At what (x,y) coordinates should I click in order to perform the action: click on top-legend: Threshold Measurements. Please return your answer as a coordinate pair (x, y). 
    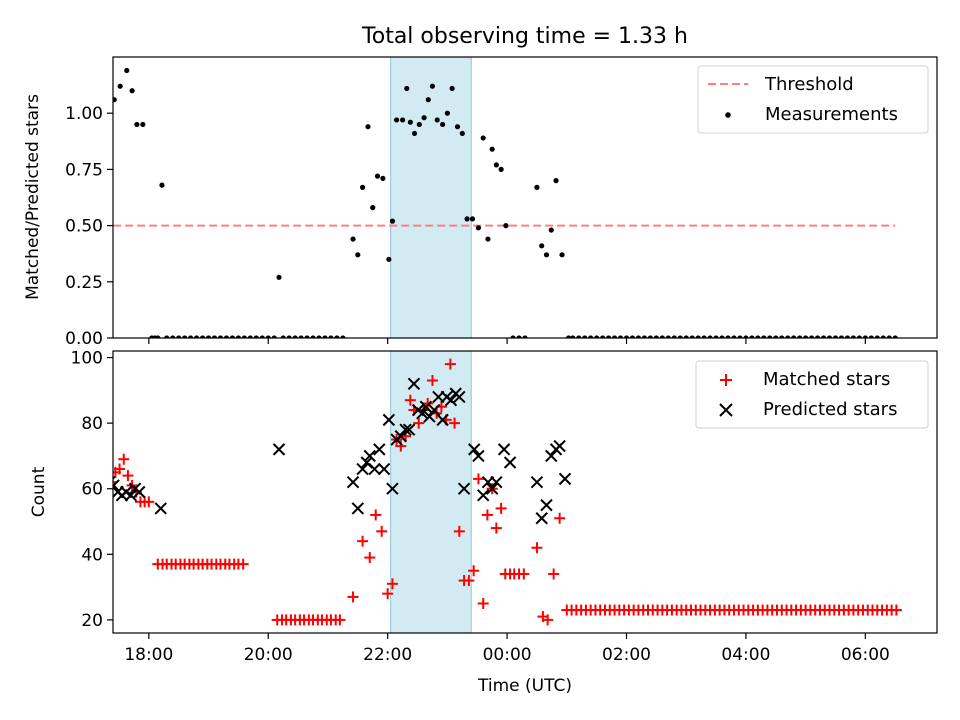
    Looking at the image, I should click on (813, 99).